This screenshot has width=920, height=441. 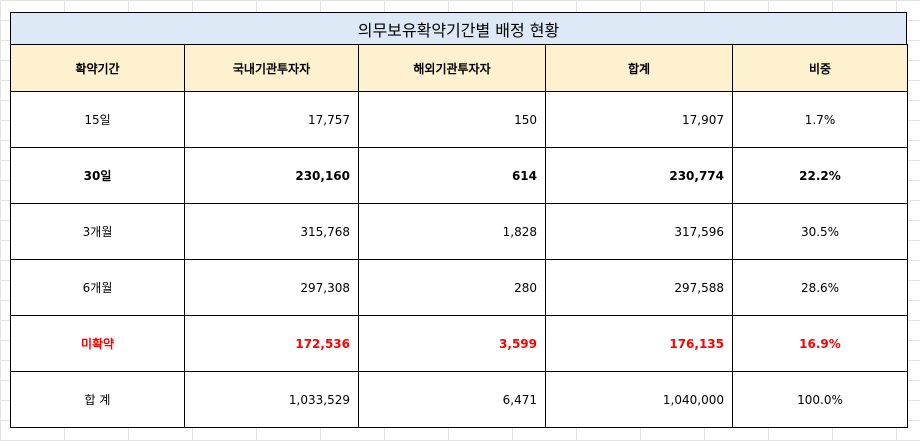 I want to click on cell-foreign: 1,828, so click(x=452, y=231).